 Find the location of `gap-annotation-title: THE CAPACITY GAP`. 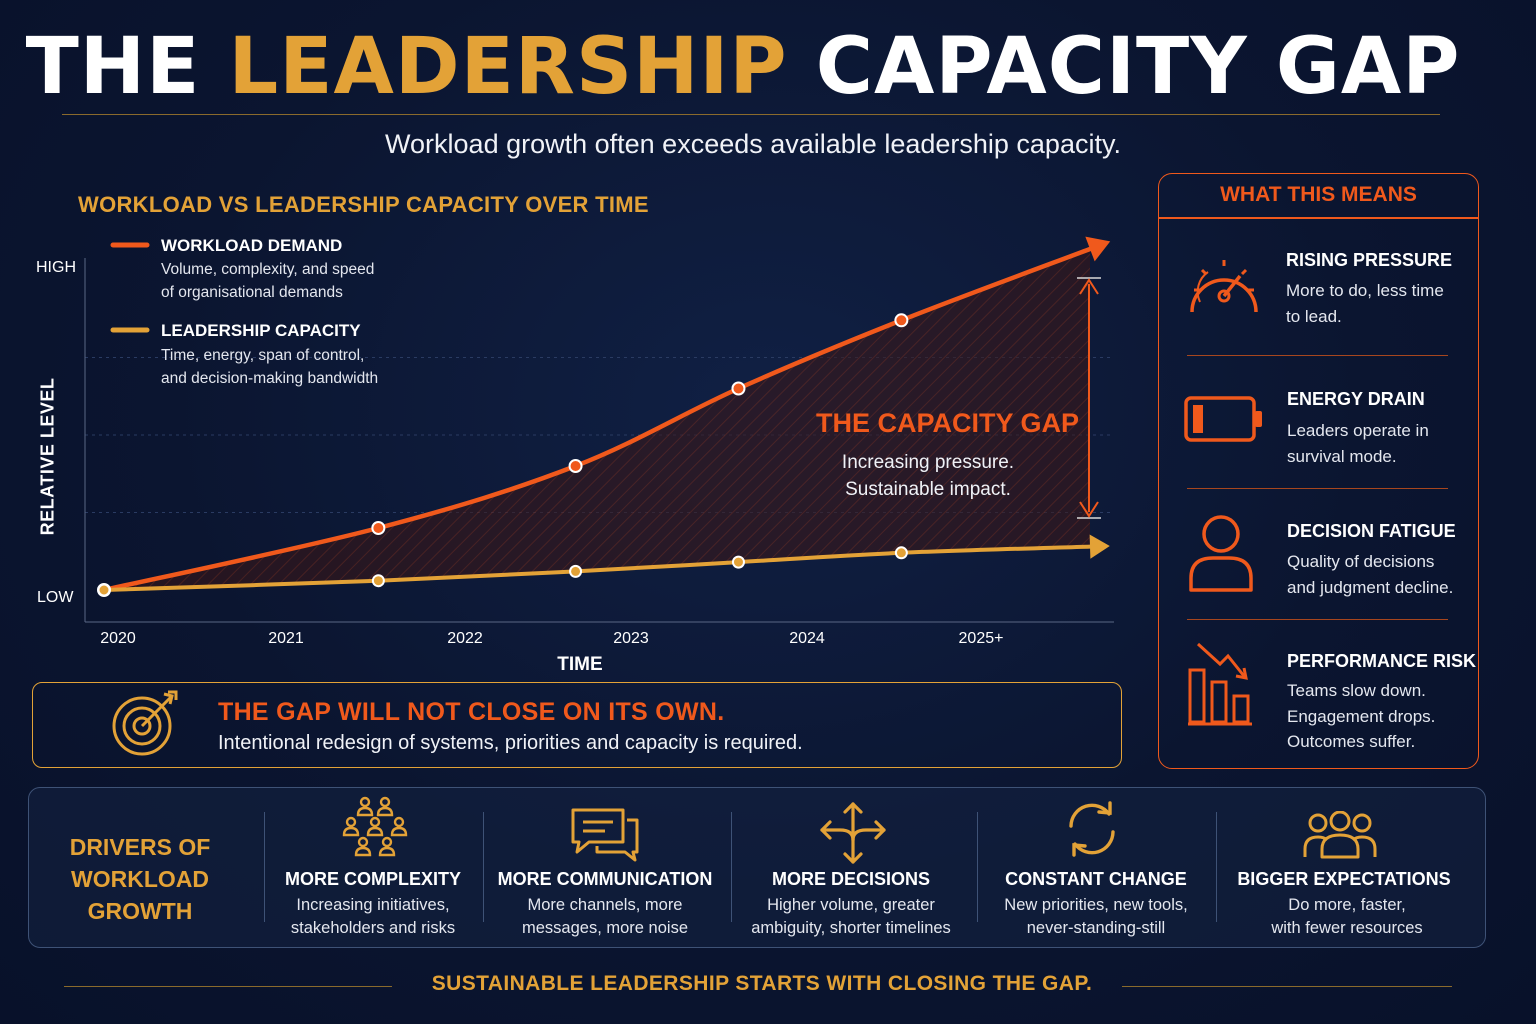

gap-annotation-title: THE CAPACITY GAP is located at coordinates (948, 423).